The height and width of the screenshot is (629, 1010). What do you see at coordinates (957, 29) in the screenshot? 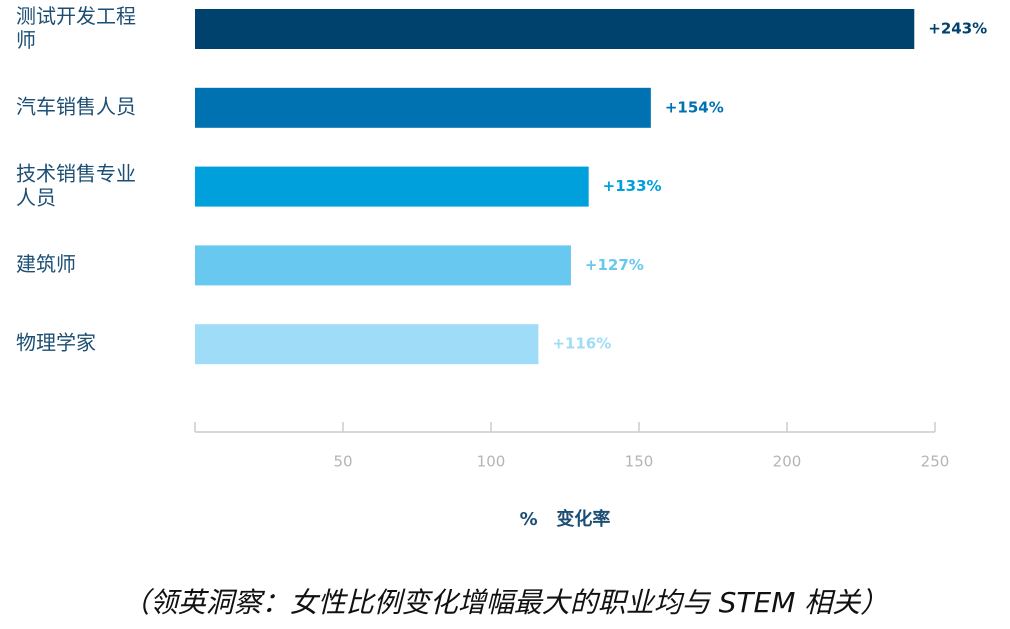
I see `value-label: +243%` at bounding box center [957, 29].